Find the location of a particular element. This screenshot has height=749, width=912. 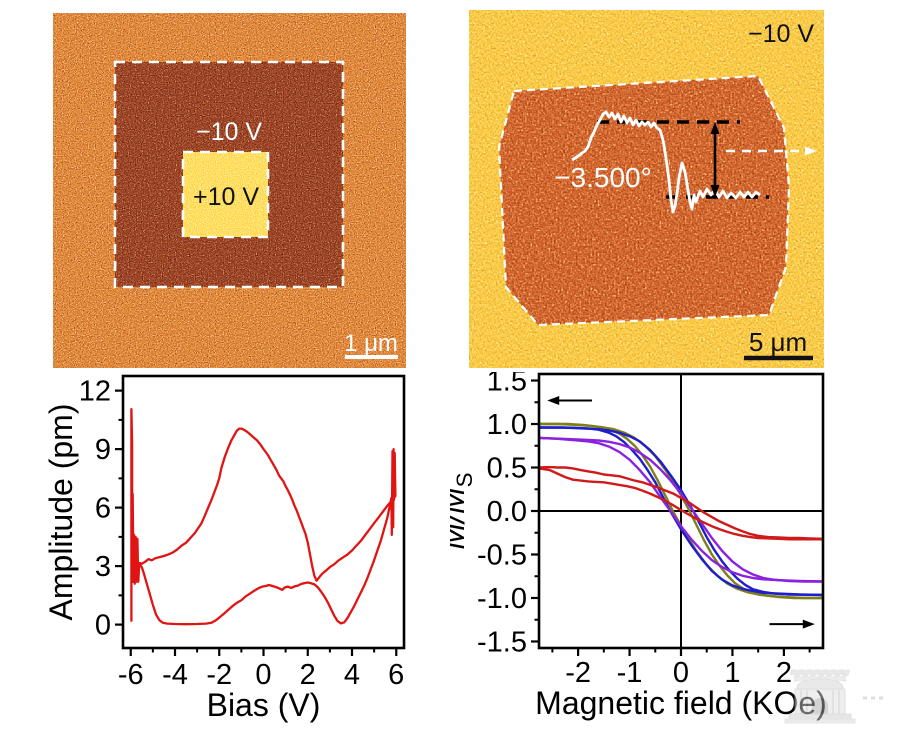

x-tick-label: 1 is located at coordinates (732, 673).